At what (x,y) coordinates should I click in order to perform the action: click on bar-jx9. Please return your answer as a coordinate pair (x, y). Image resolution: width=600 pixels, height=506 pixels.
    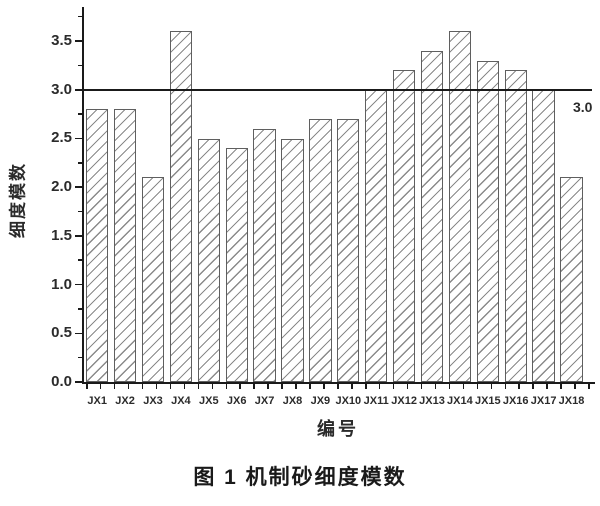
    Looking at the image, I should click on (320, 250).